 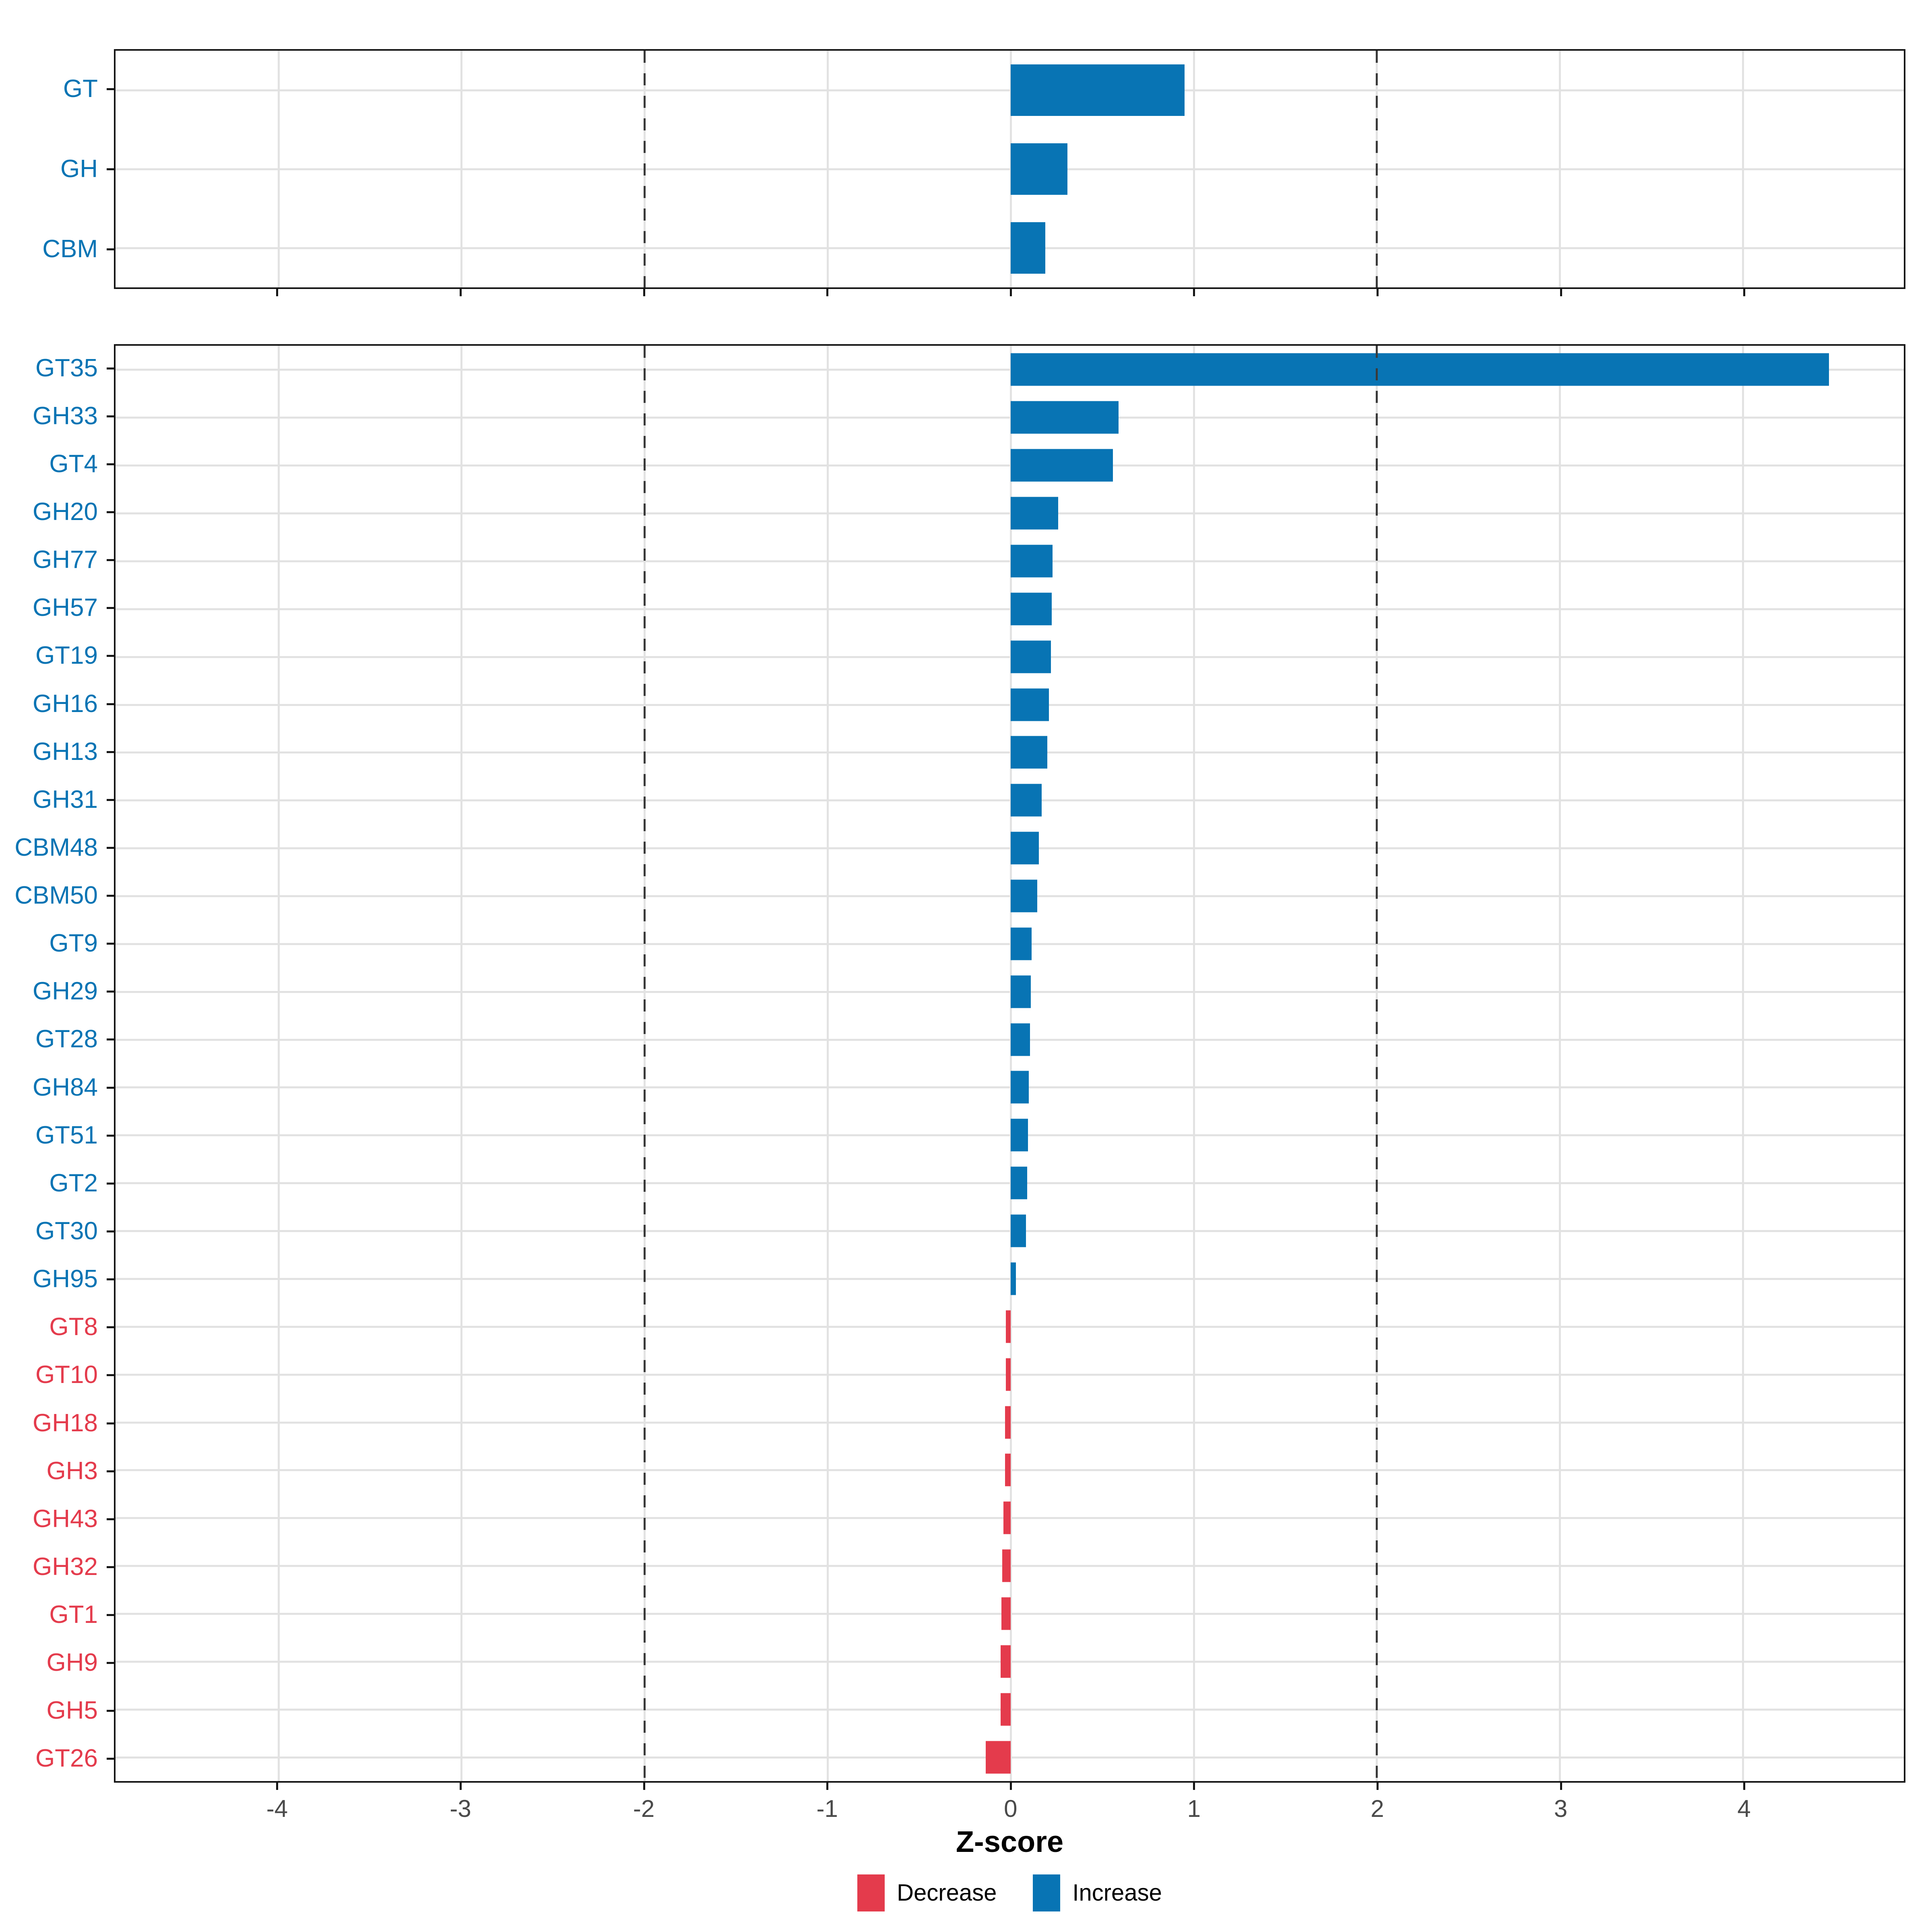 What do you see at coordinates (66, 1039) in the screenshot?
I see `y-axis-label-GT28: GT28` at bounding box center [66, 1039].